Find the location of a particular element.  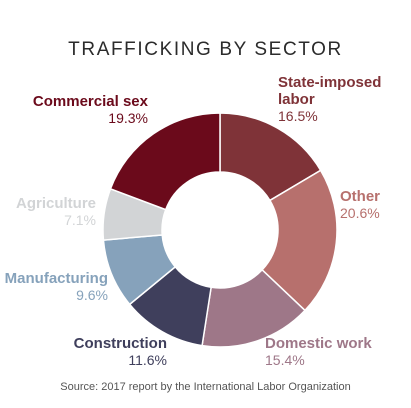

label-commercial-sex-pct: 19.3% is located at coordinates (128, 118).